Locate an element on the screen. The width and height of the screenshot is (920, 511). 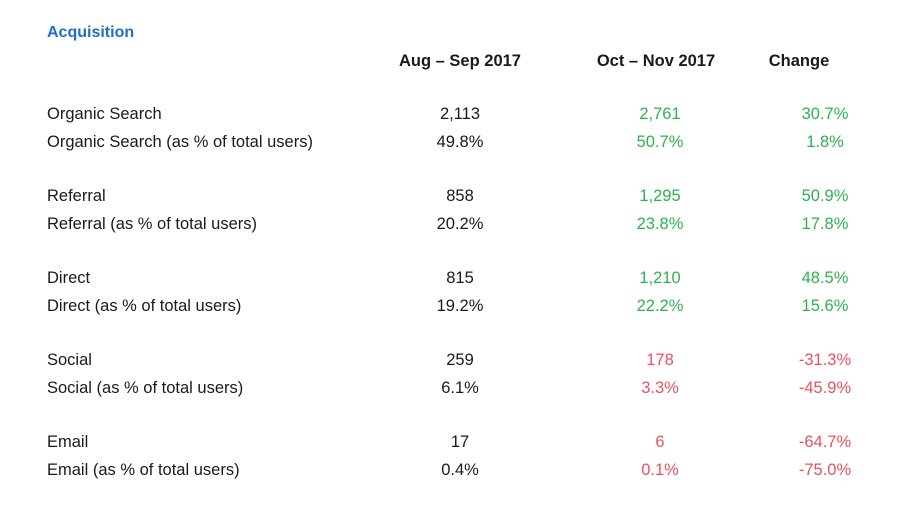
column-header-change: Change is located at coordinates (799, 61).